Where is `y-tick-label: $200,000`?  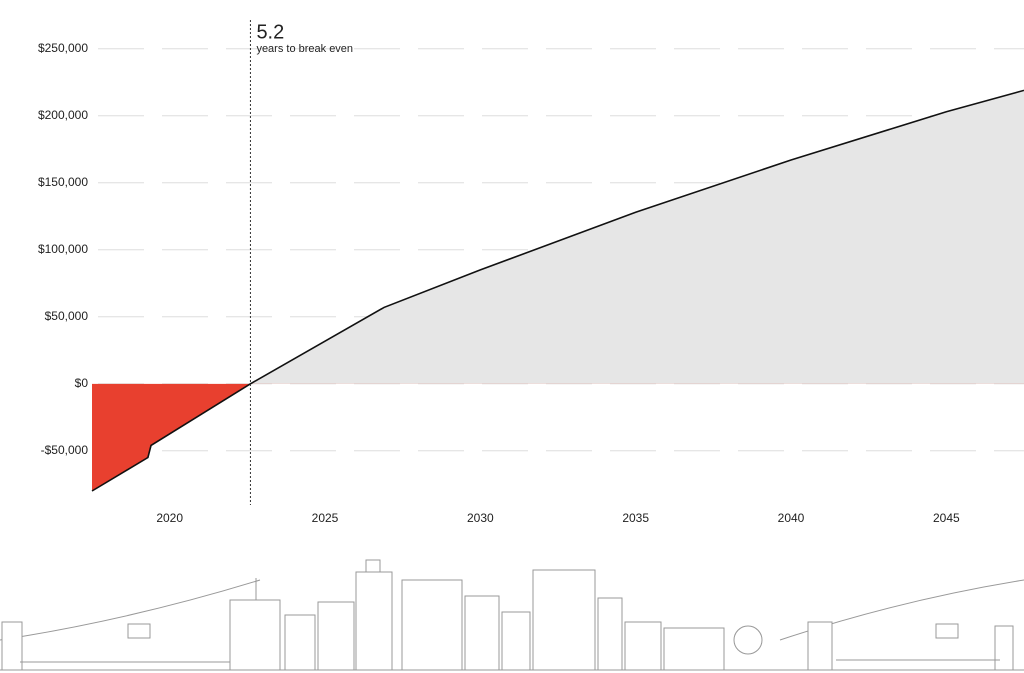 y-tick-label: $200,000 is located at coordinates (63, 115).